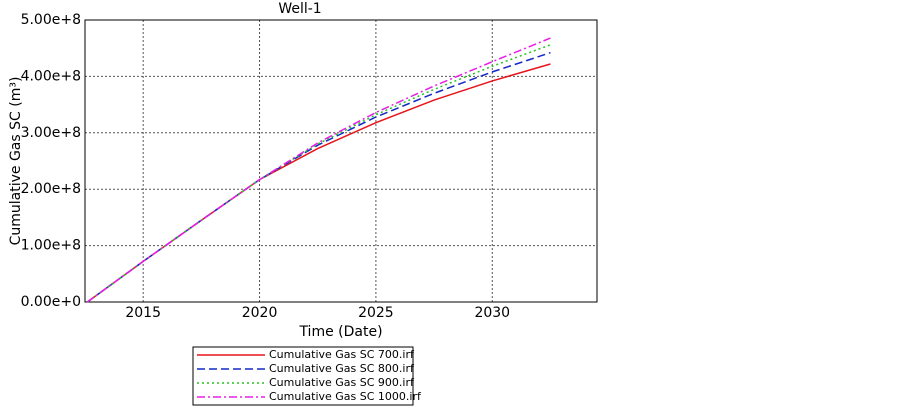 Image resolution: width=903 pixels, height=407 pixels. Describe the element at coordinates (51, 302) in the screenshot. I see `y-tick-label: 0.00e+0` at that location.